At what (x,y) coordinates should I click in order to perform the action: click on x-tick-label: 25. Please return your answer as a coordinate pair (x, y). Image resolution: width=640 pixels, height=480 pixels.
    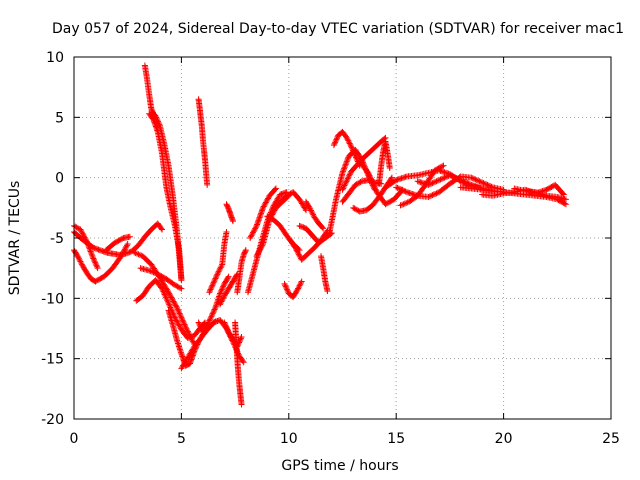
    Looking at the image, I should click on (611, 439).